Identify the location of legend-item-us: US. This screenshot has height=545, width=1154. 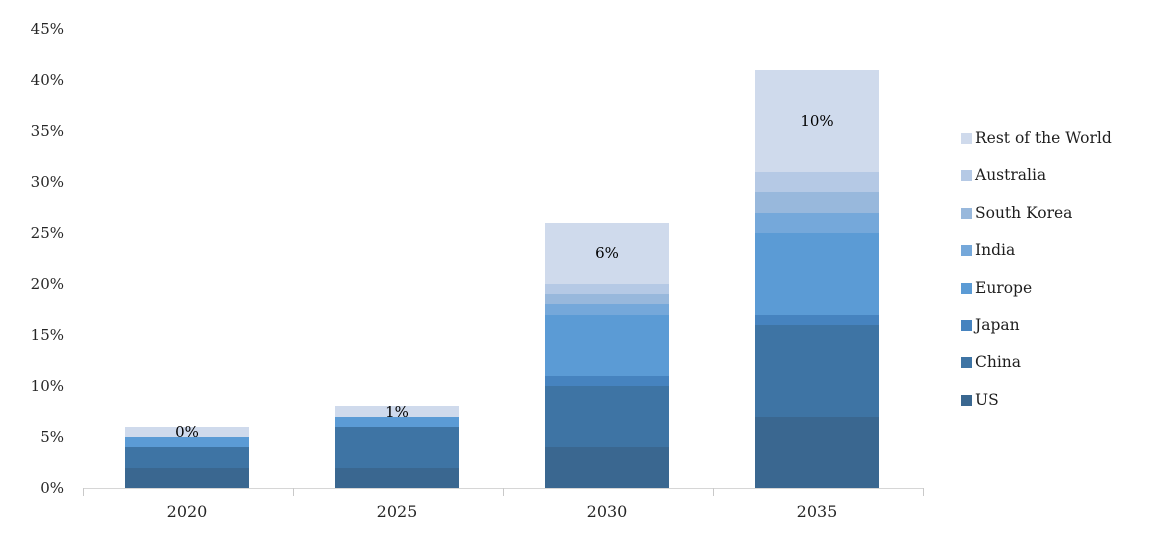
(980, 400).